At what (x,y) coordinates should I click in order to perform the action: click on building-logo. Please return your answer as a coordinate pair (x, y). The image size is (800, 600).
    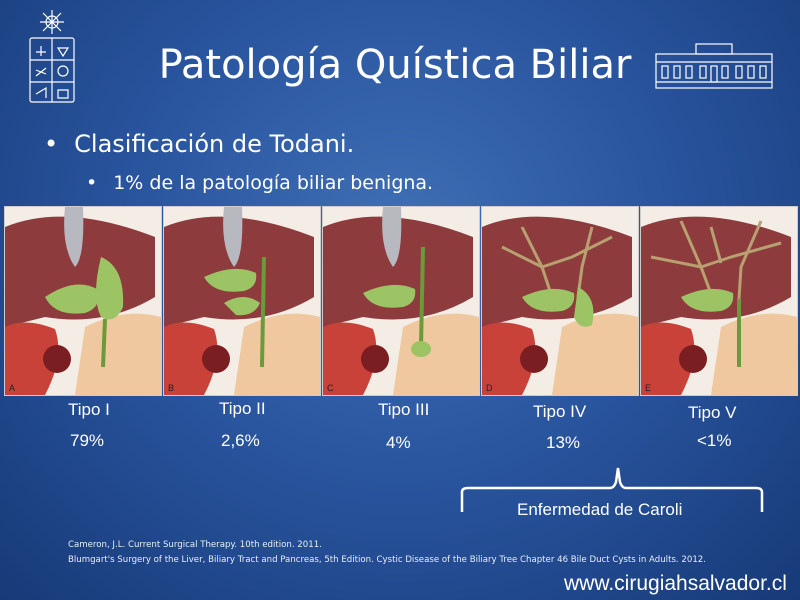
    Looking at the image, I should click on (714, 66).